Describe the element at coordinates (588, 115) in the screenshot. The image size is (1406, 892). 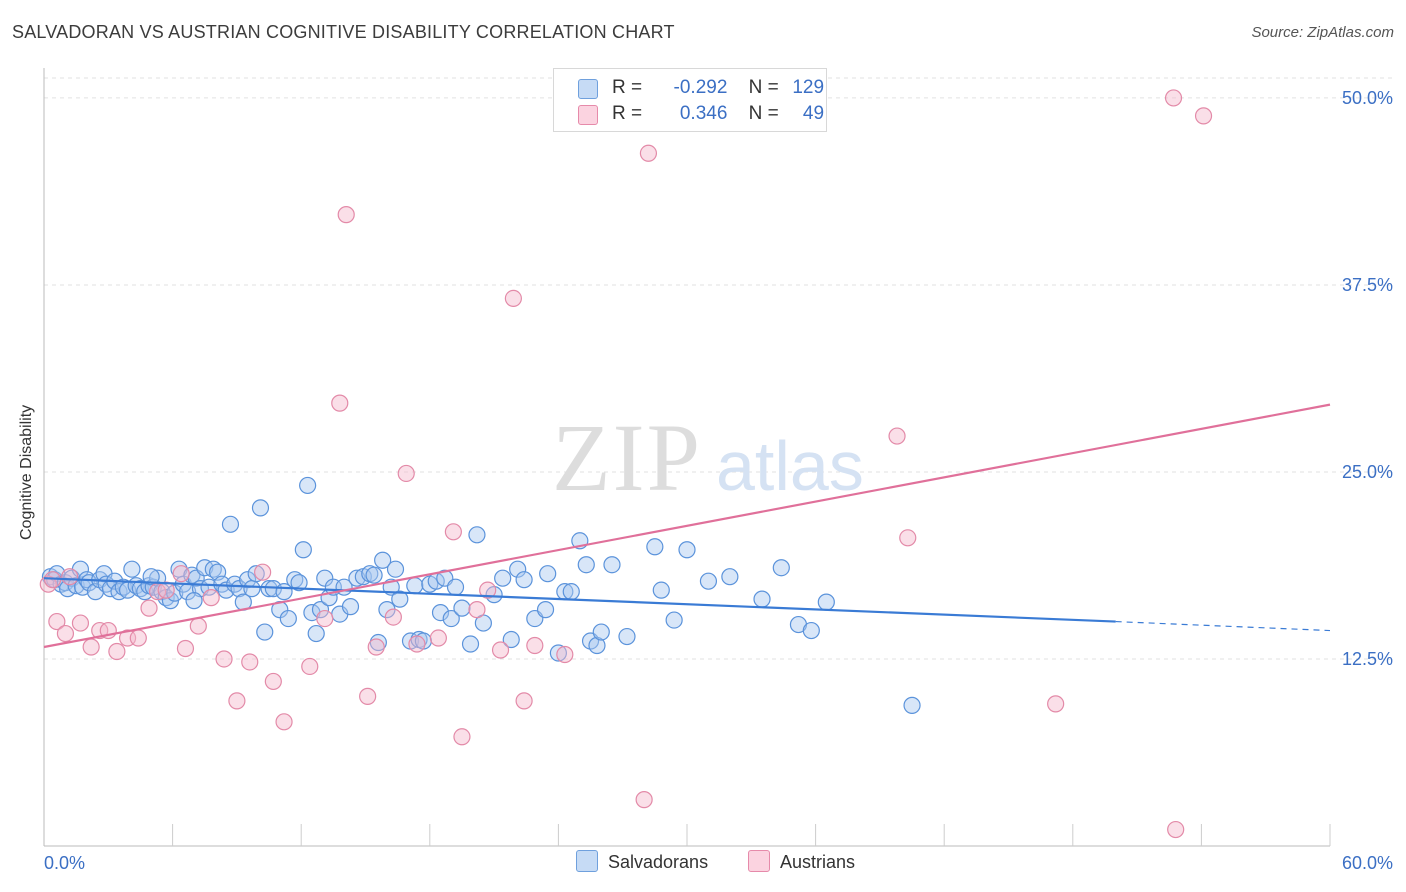
I see `legend-swatch-pink` at that location.